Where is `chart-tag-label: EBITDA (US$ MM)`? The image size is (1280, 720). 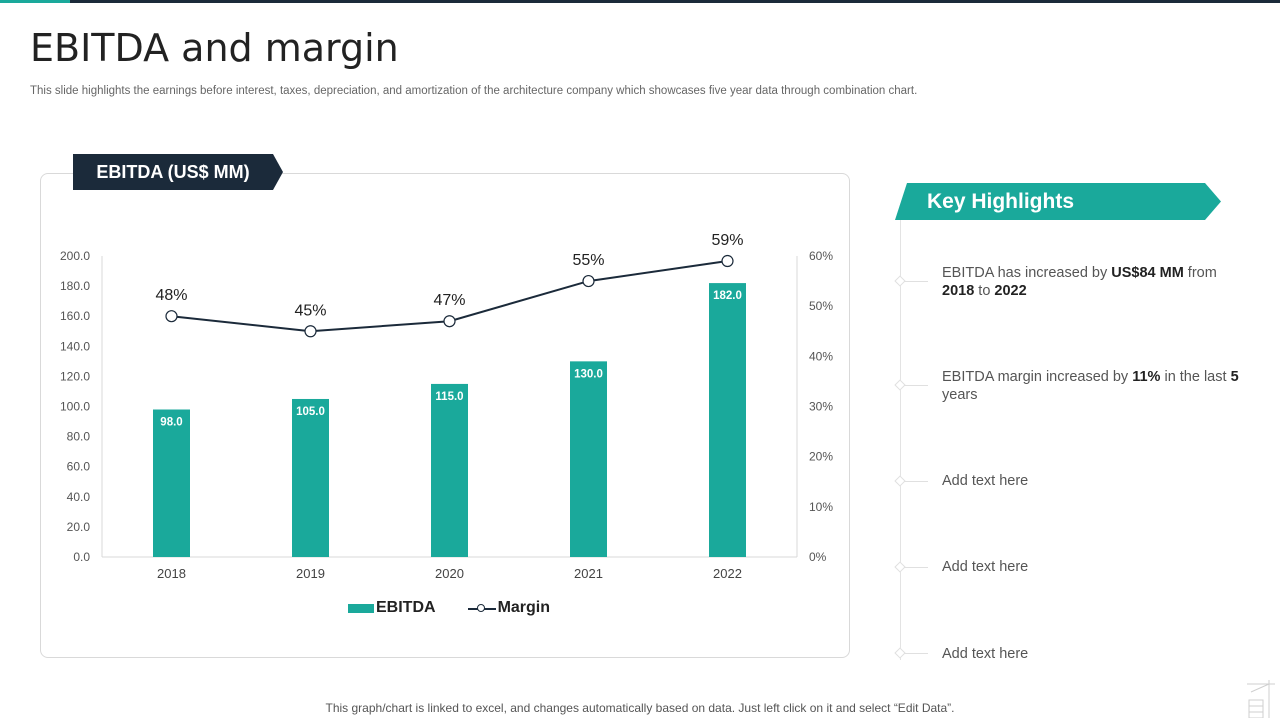 chart-tag-label: EBITDA (US$ MM) is located at coordinates (173, 172).